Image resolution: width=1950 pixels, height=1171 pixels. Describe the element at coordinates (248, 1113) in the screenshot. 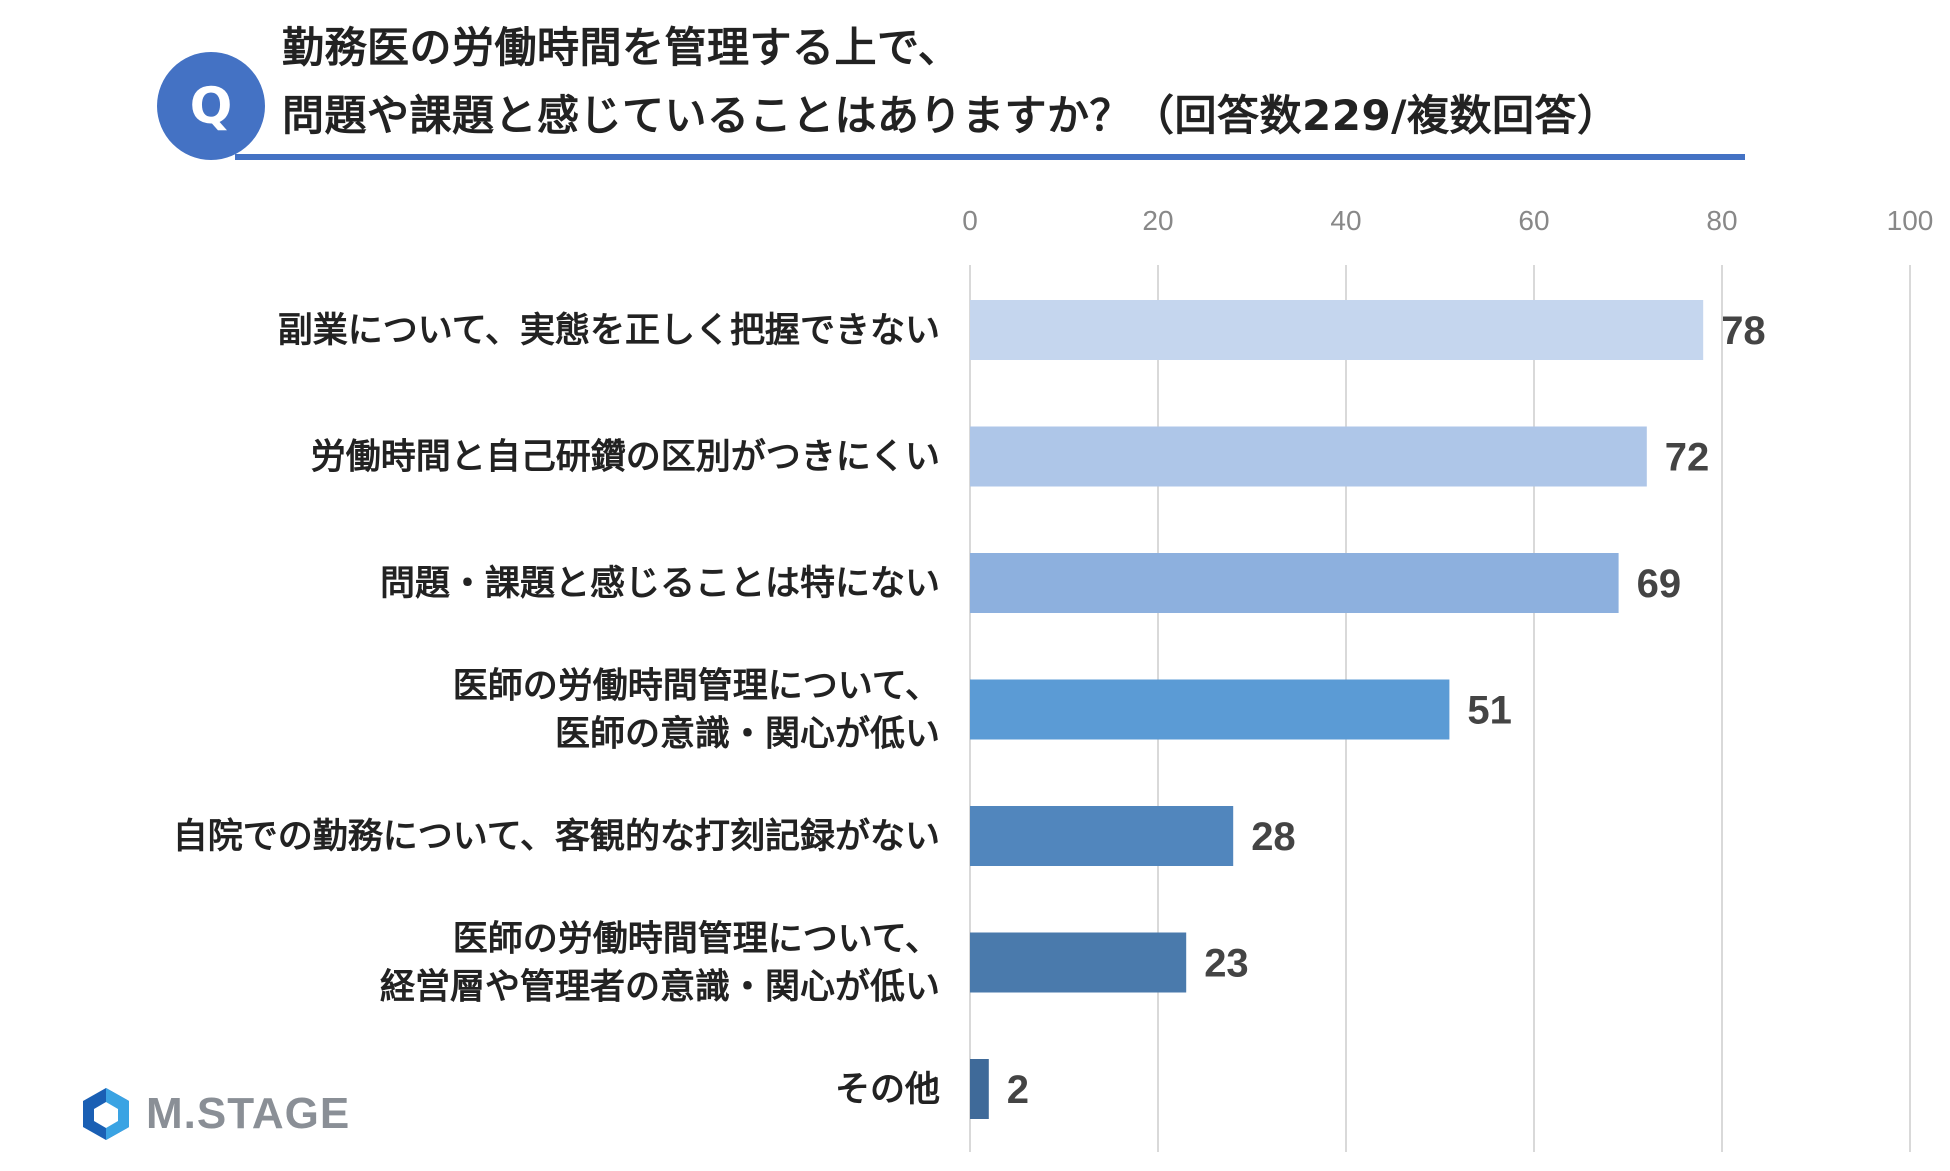

I see `logo-text: M.STAGE` at that location.